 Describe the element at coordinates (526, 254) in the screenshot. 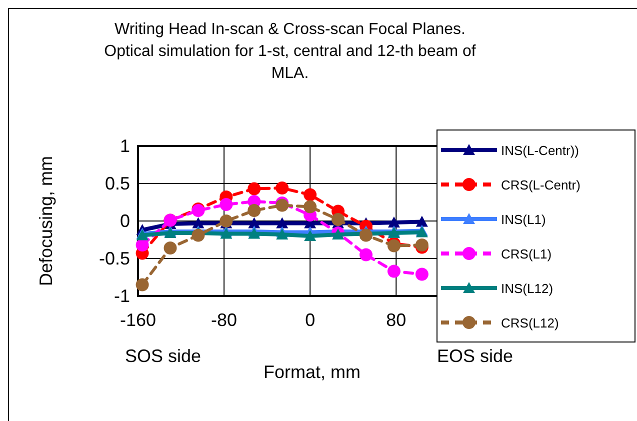

I see `legend-label: CRS(L1)` at that location.